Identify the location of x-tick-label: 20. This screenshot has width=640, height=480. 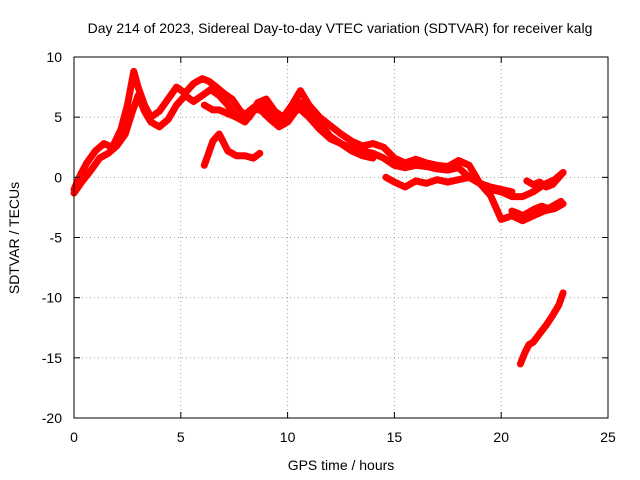
(501, 437).